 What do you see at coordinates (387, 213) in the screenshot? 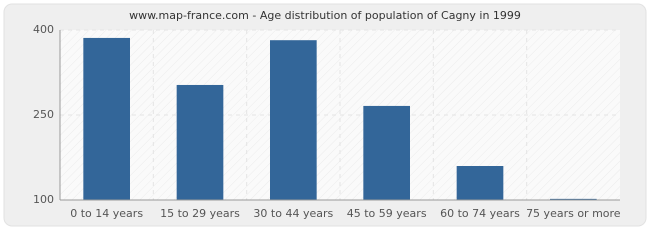
I see `x-tick-label: 45 to 59 years` at bounding box center [387, 213].